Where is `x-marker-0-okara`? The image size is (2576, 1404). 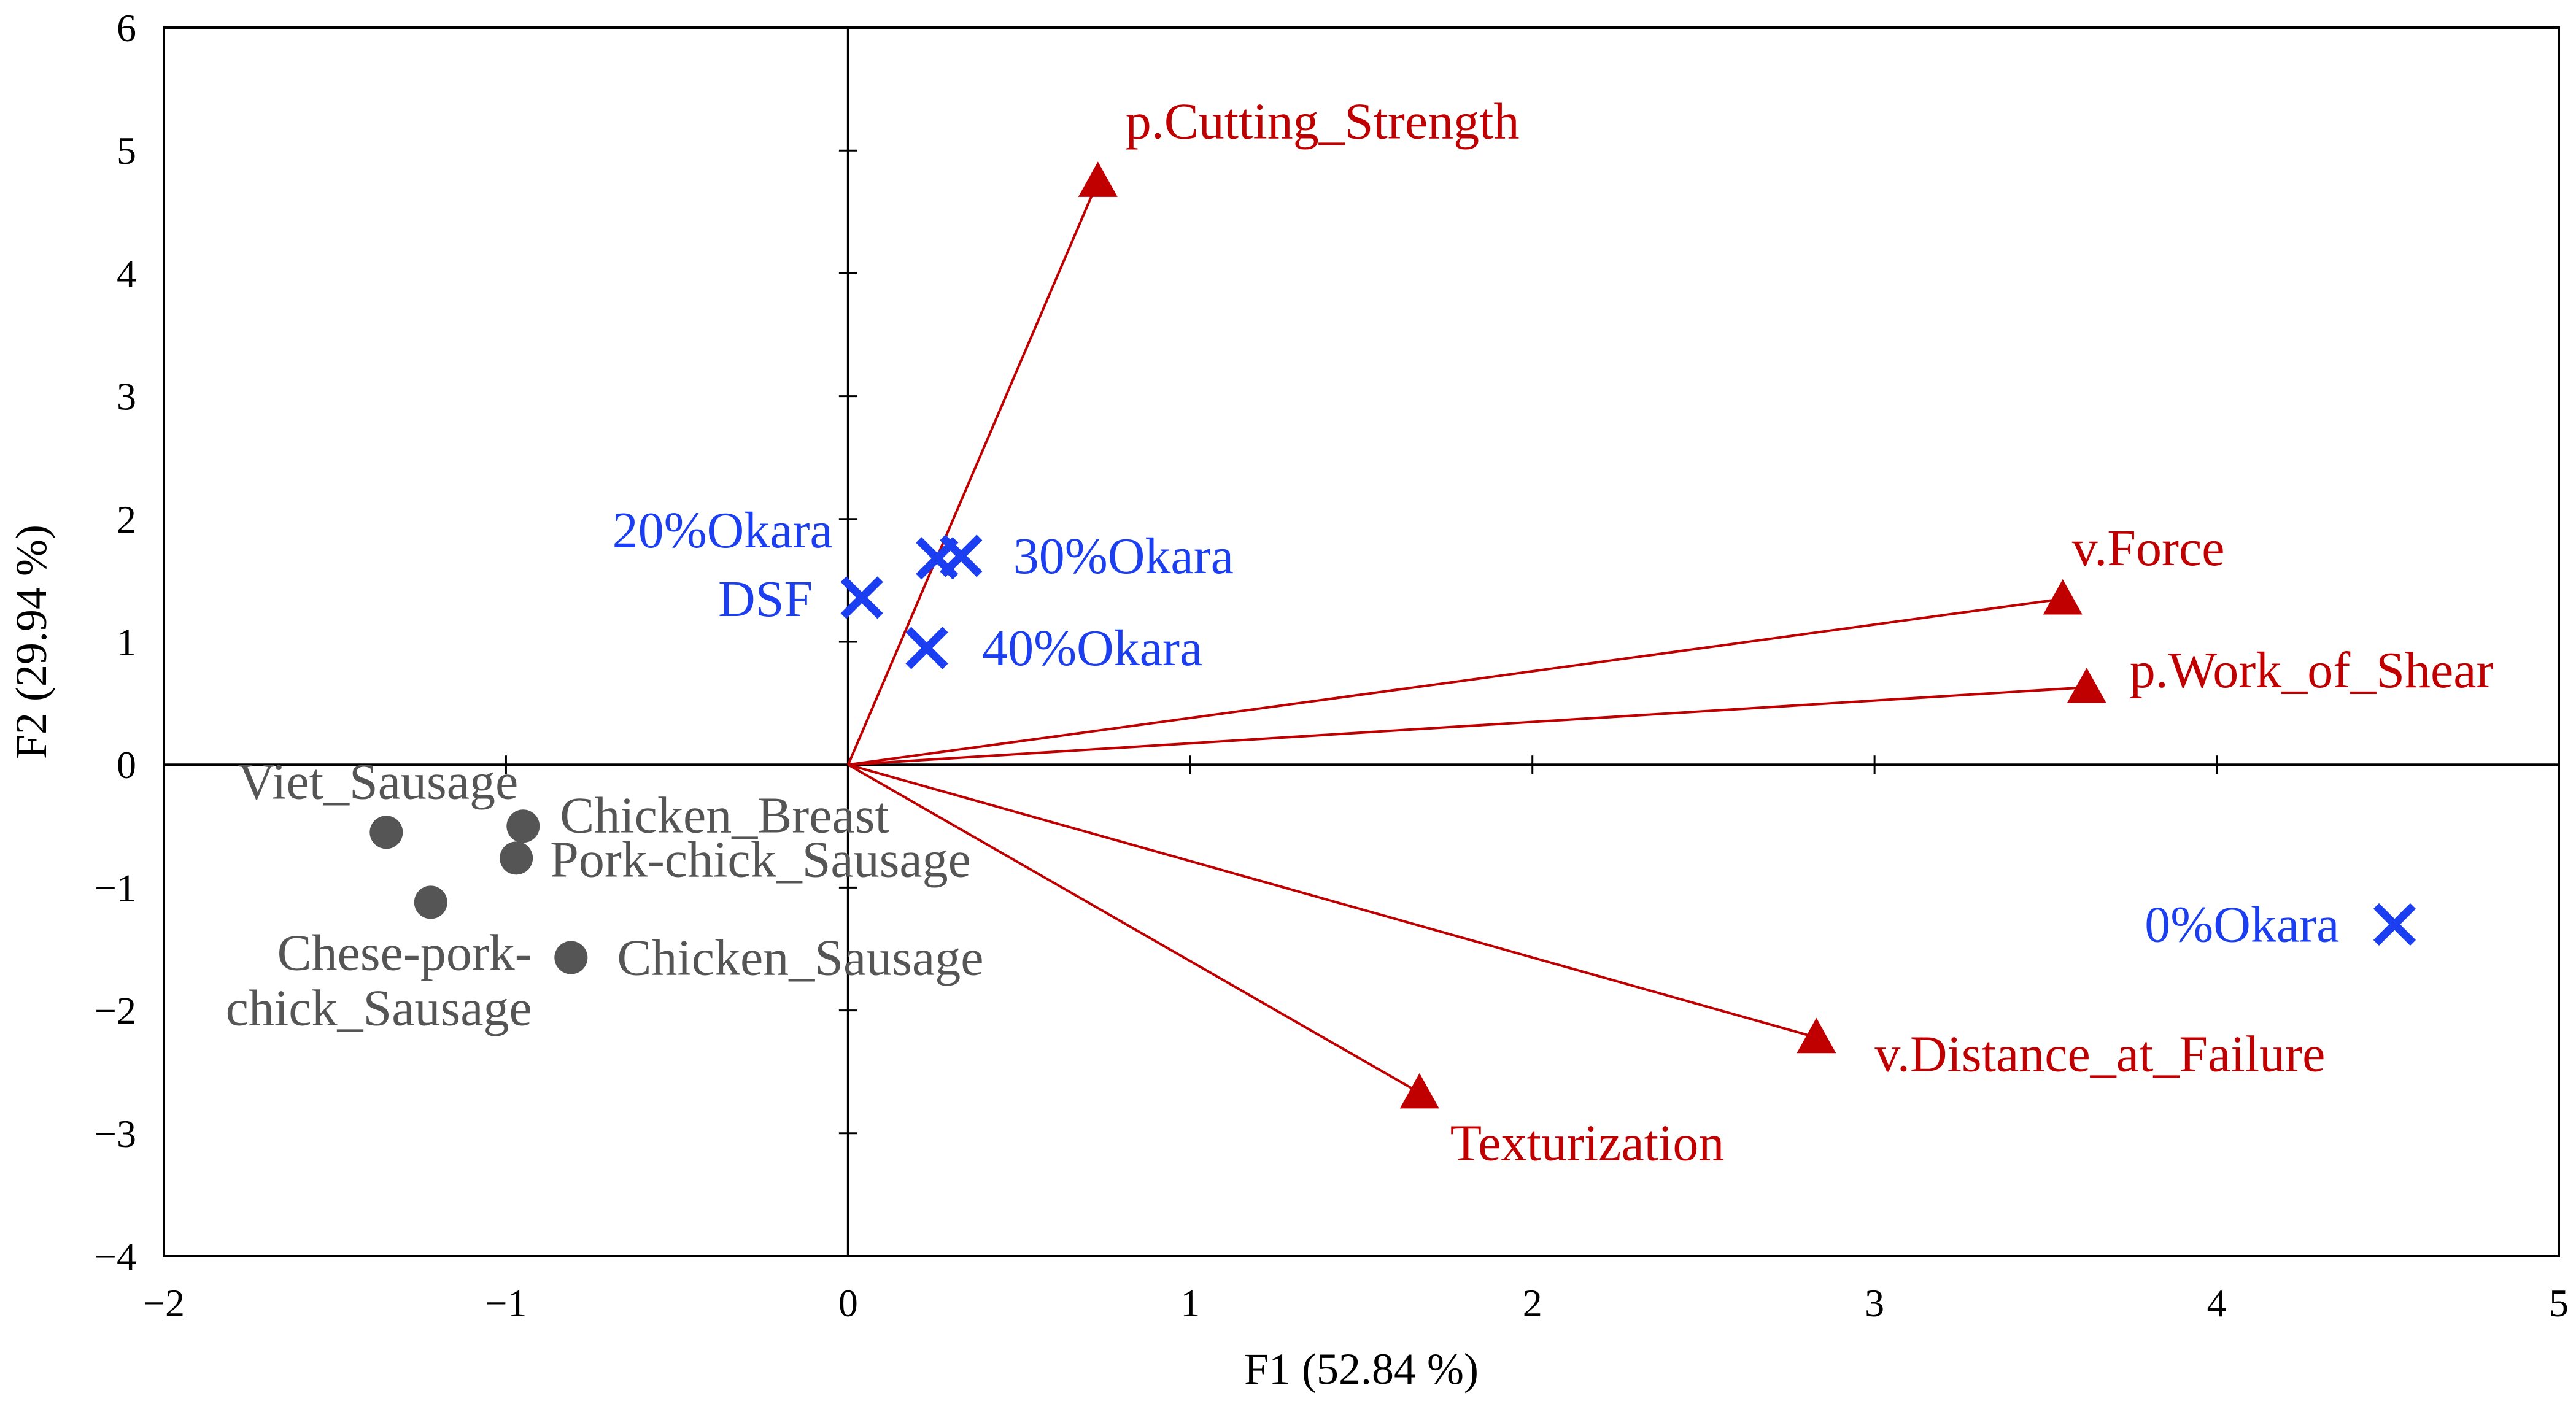 x-marker-0-okara is located at coordinates (2394, 924).